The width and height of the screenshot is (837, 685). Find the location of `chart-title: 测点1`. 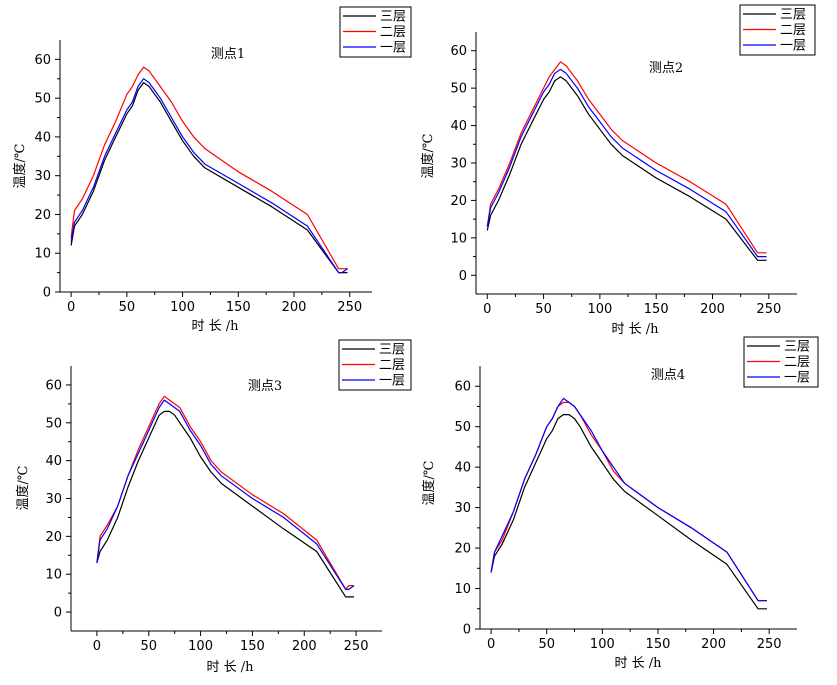

chart-title: 测点1 is located at coordinates (228, 54).